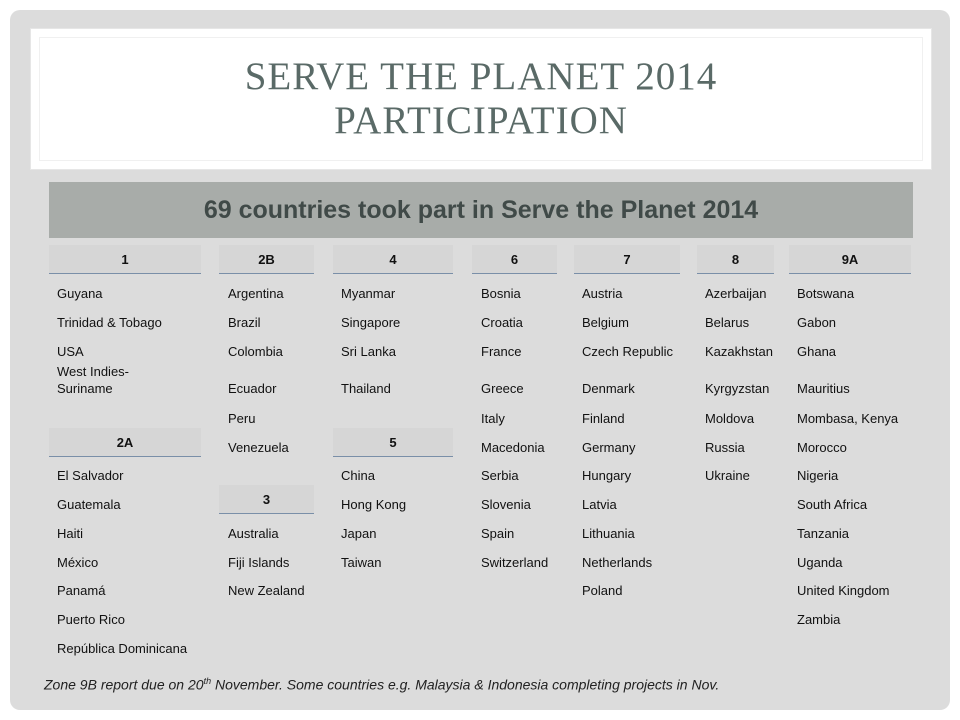  Describe the element at coordinates (368, 293) in the screenshot. I see `country-cell: Myanmar` at that location.